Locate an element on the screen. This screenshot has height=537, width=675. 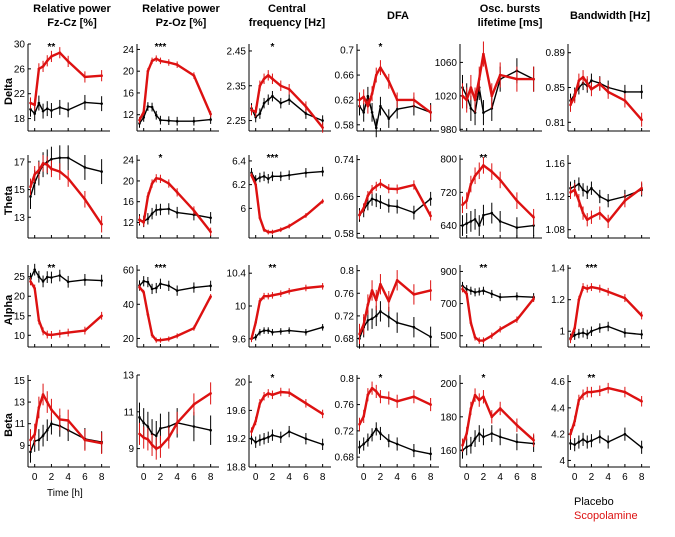
y-tick-label: 10 is located at coordinates (241, 307).